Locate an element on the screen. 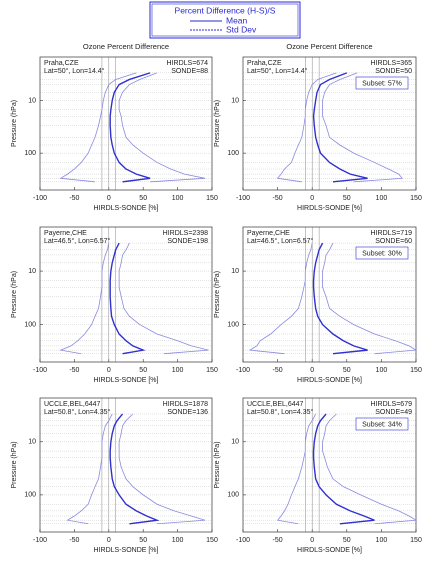 Image resolution: width=447 pixels, height=561 pixels. hirdls-count: HIRDLS=1878 is located at coordinates (185, 404).